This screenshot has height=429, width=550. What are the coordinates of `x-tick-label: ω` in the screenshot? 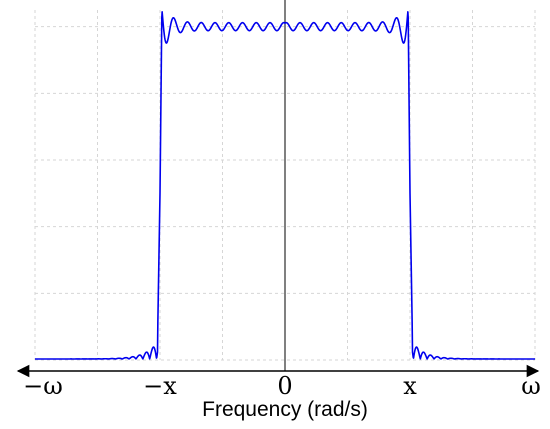 It's located at (531, 386).